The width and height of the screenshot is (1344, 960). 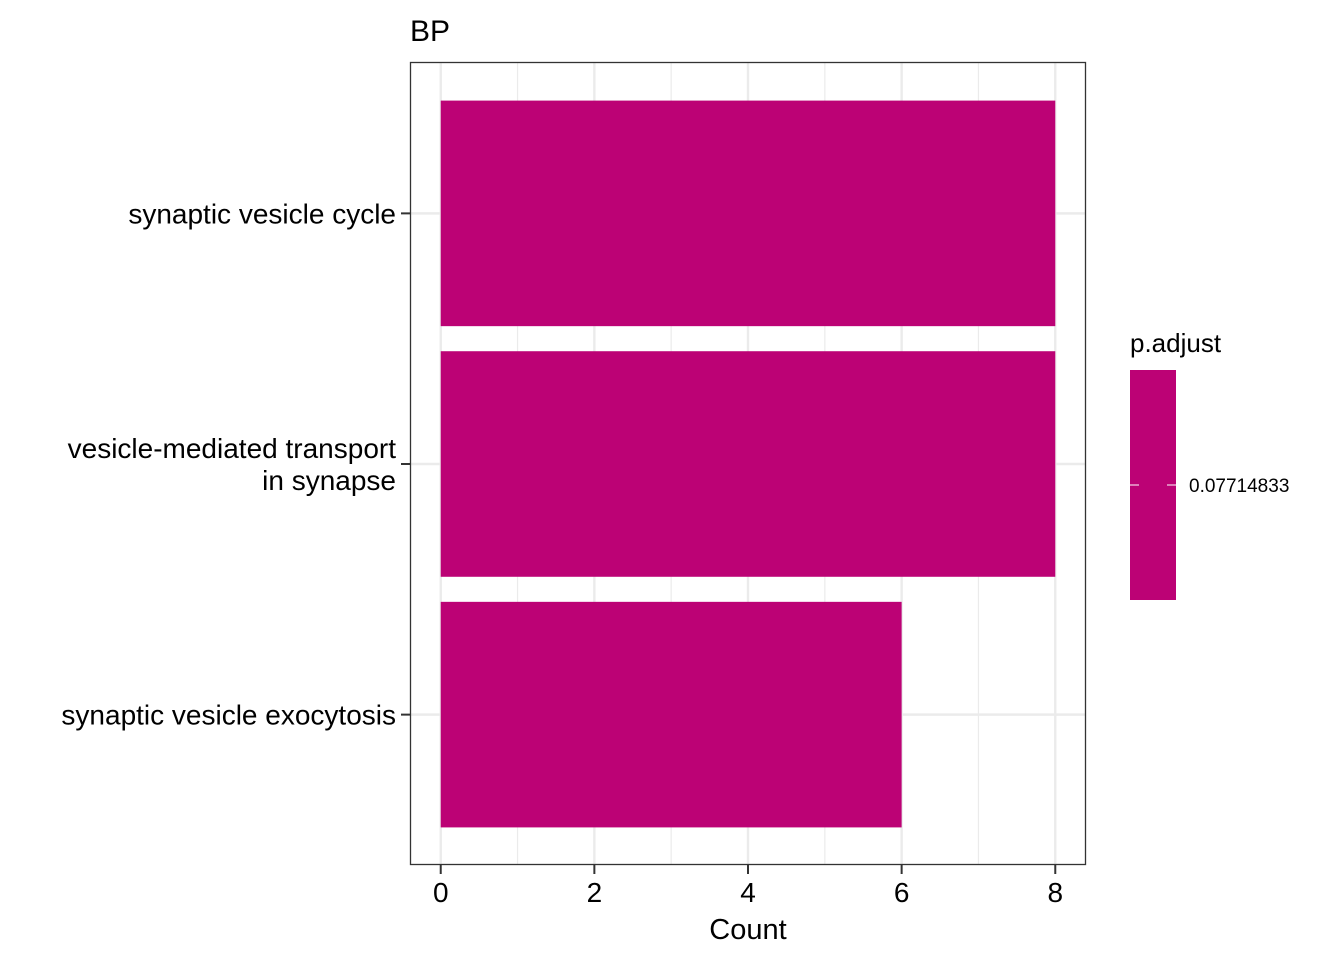 I want to click on x-tick-label: 6, so click(x=902, y=892).